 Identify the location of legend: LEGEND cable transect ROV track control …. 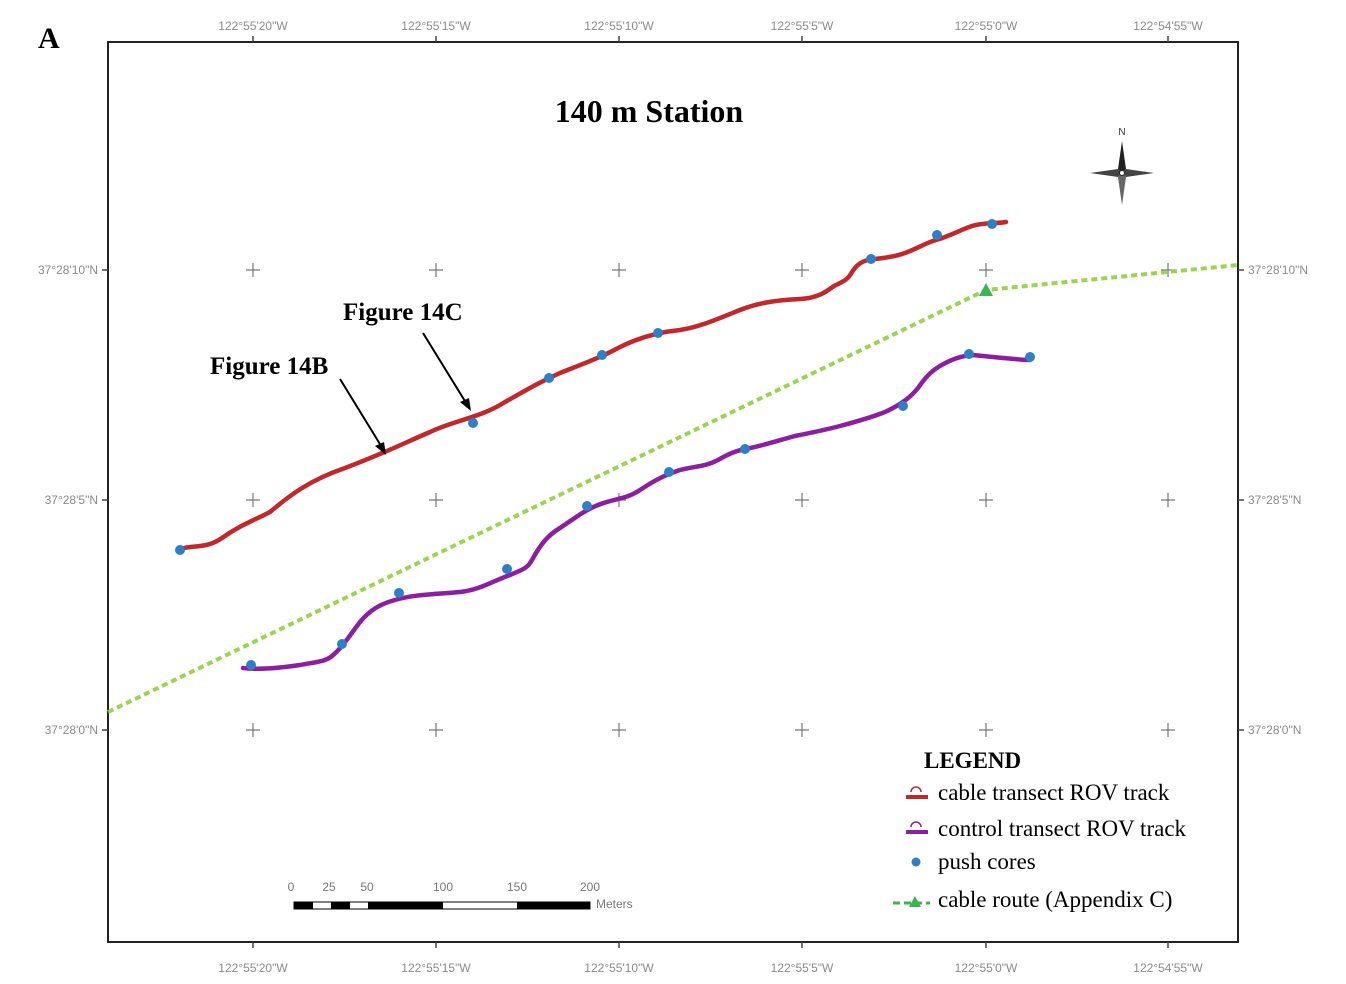
(1040, 830).